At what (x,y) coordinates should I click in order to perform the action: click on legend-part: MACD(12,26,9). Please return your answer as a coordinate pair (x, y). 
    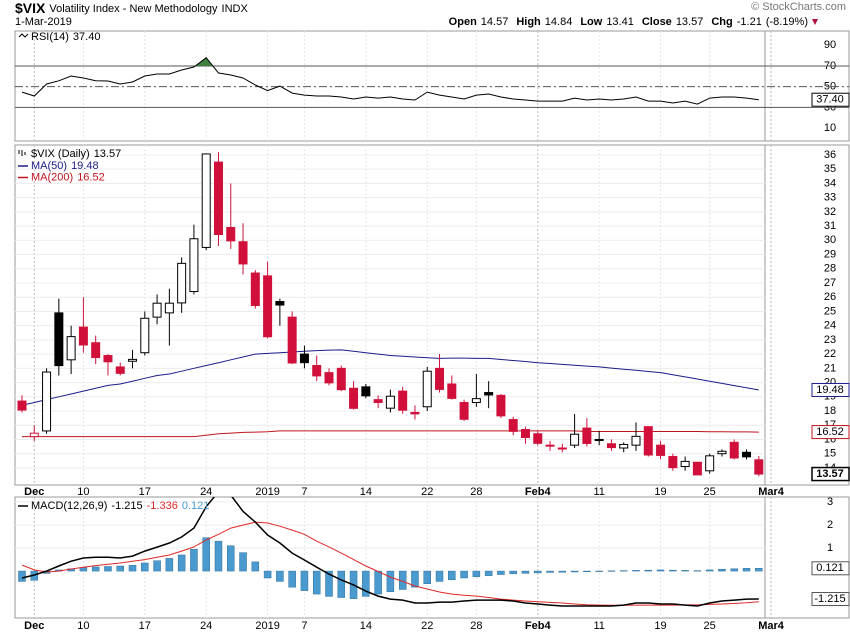
    Looking at the image, I should click on (69, 506).